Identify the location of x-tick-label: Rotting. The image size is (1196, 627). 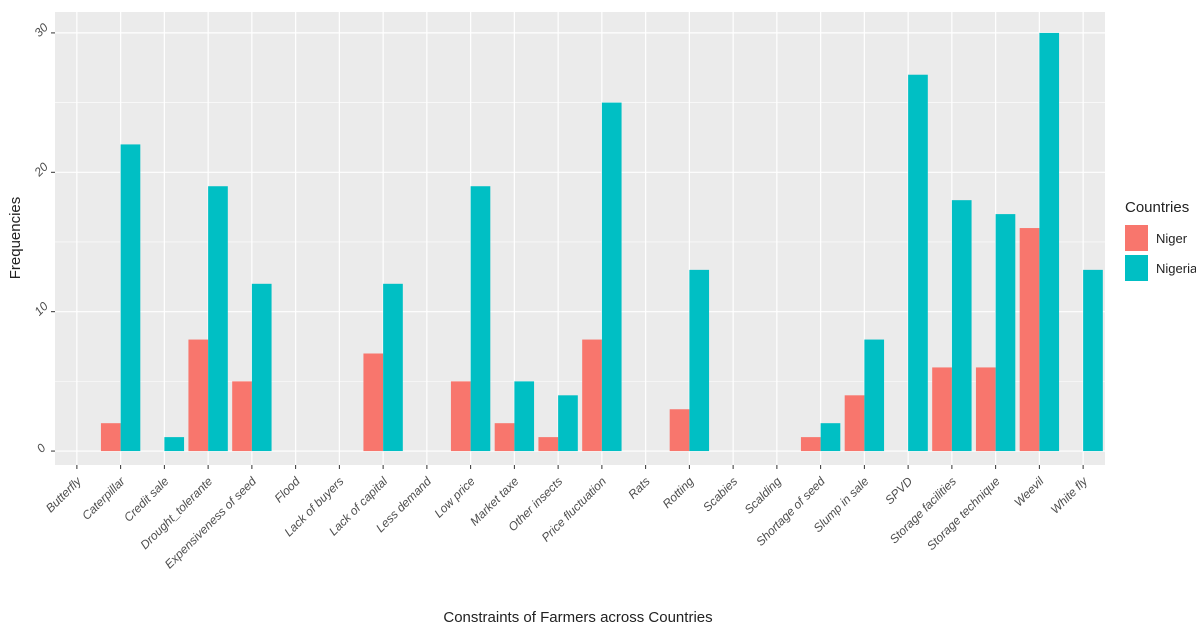
(678, 492).